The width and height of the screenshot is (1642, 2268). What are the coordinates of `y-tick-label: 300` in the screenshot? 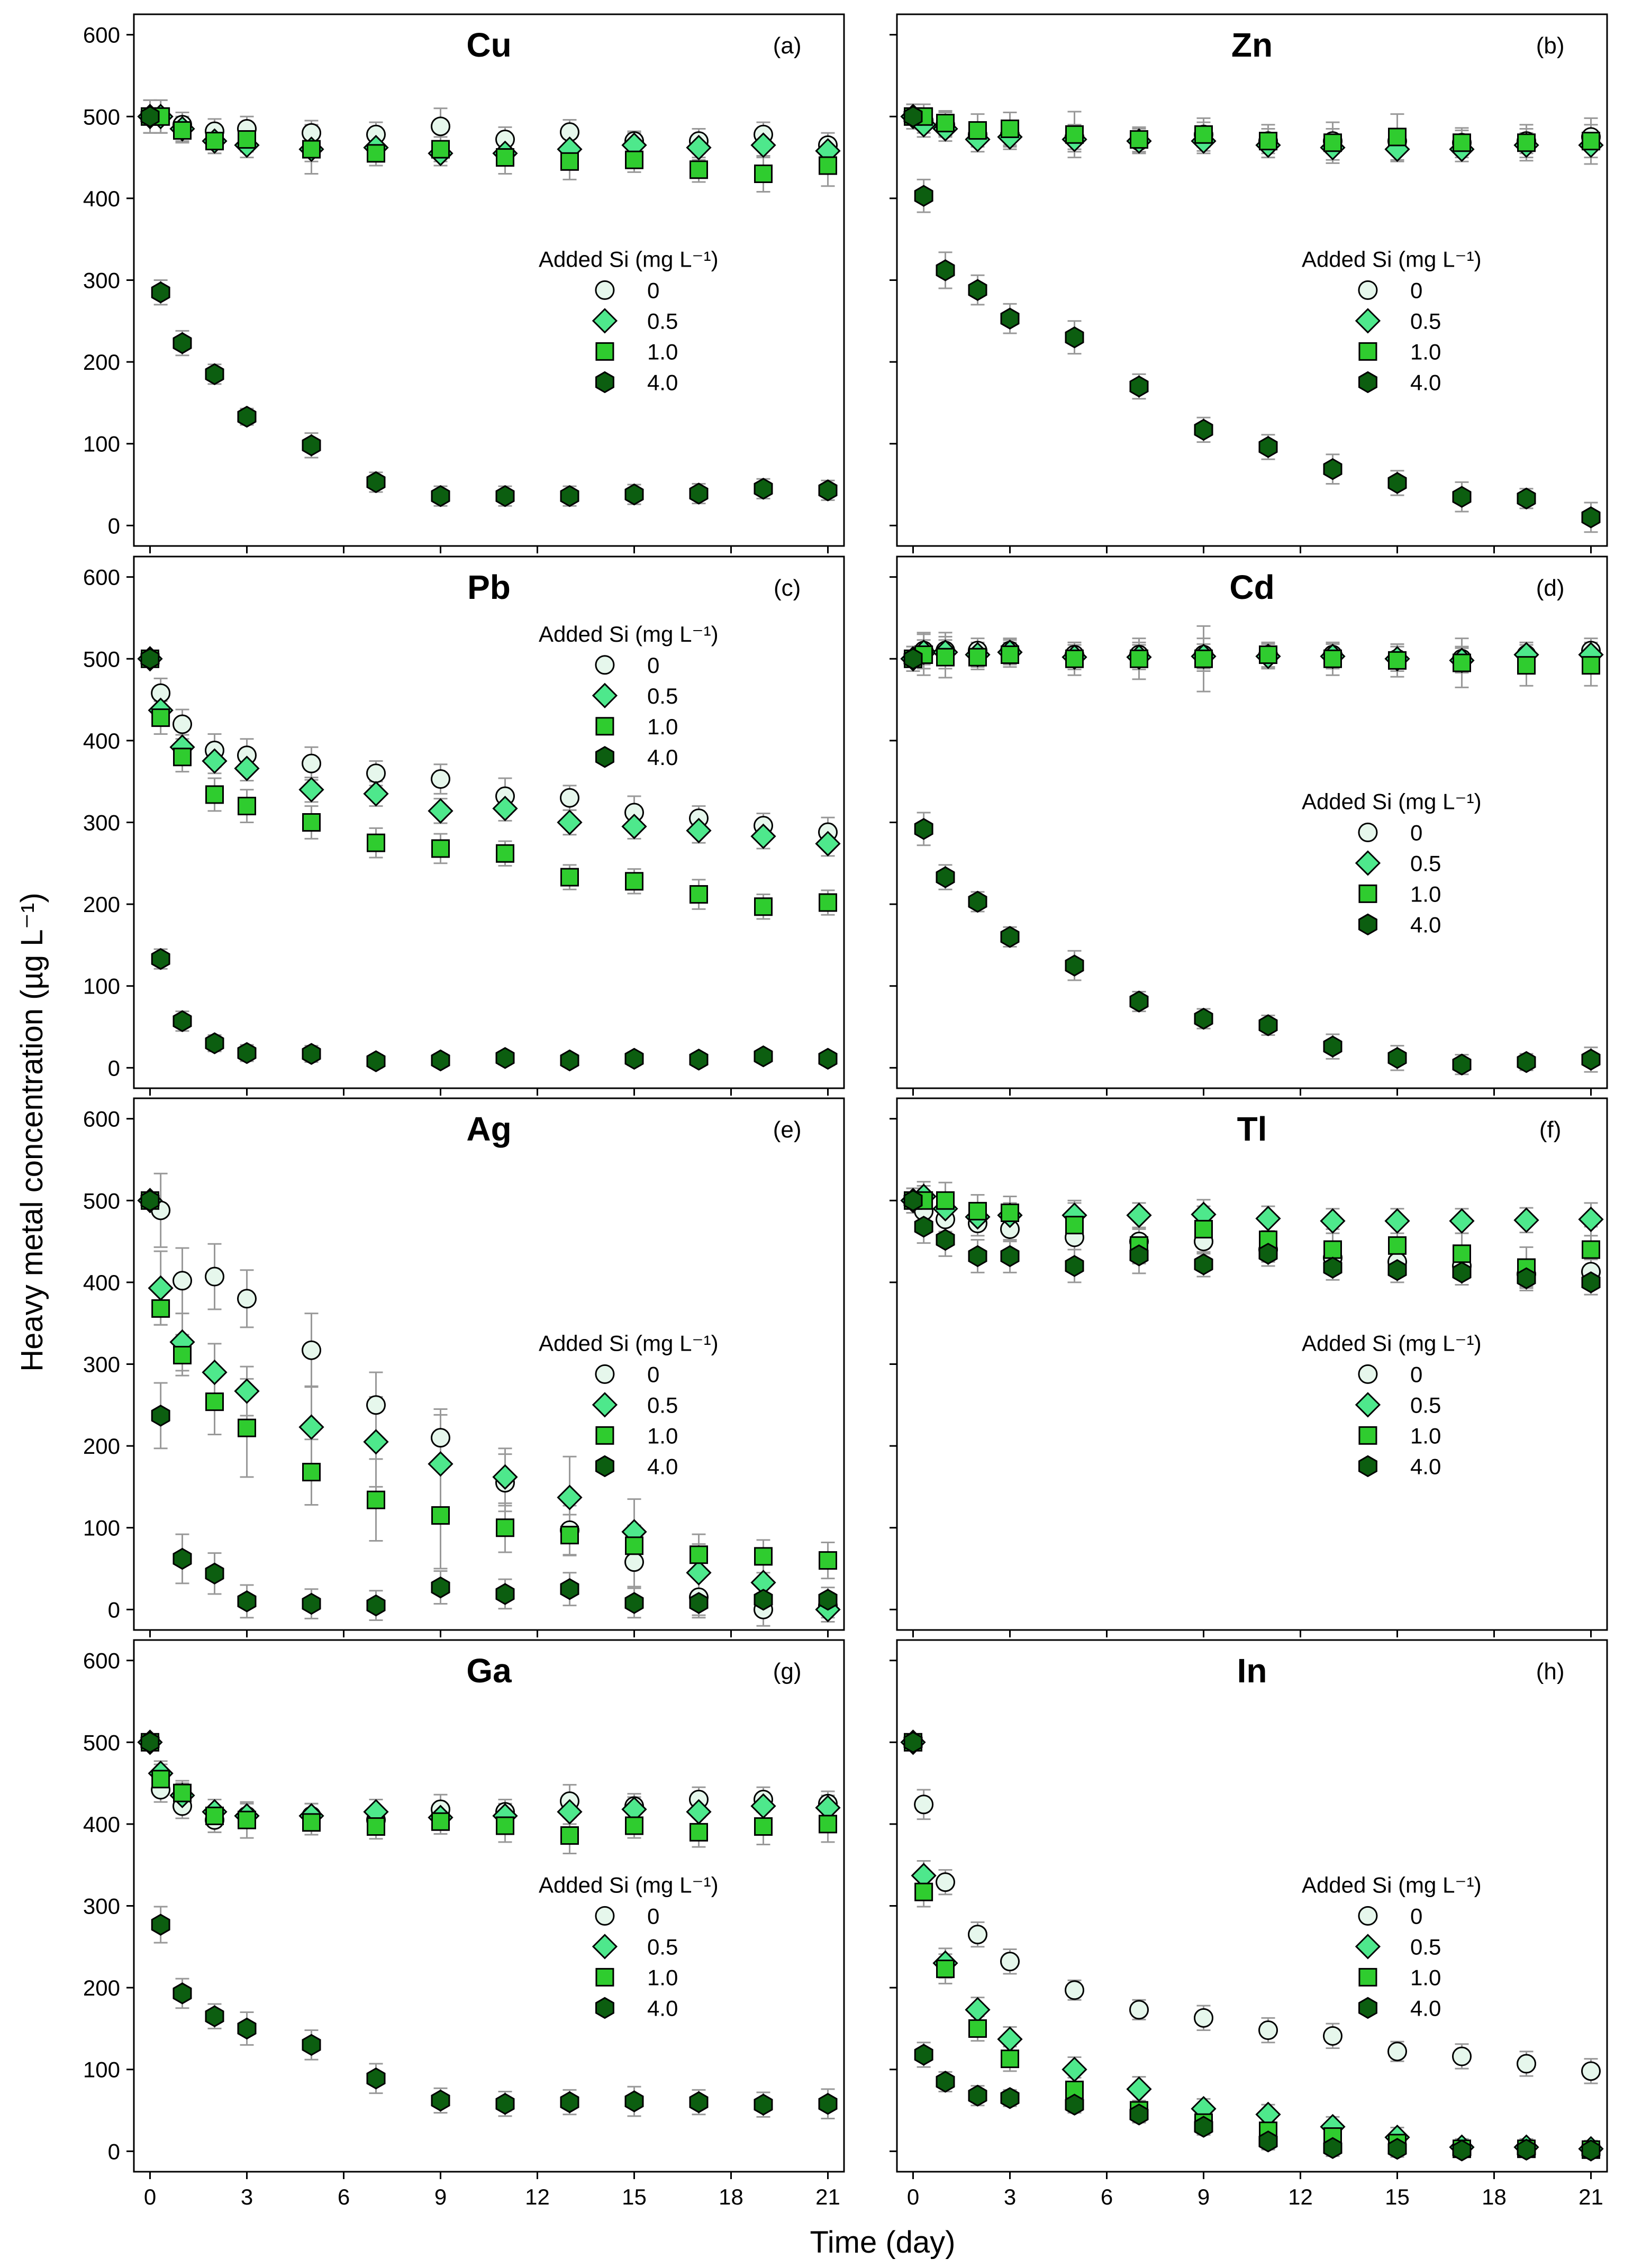 It's located at (101, 280).